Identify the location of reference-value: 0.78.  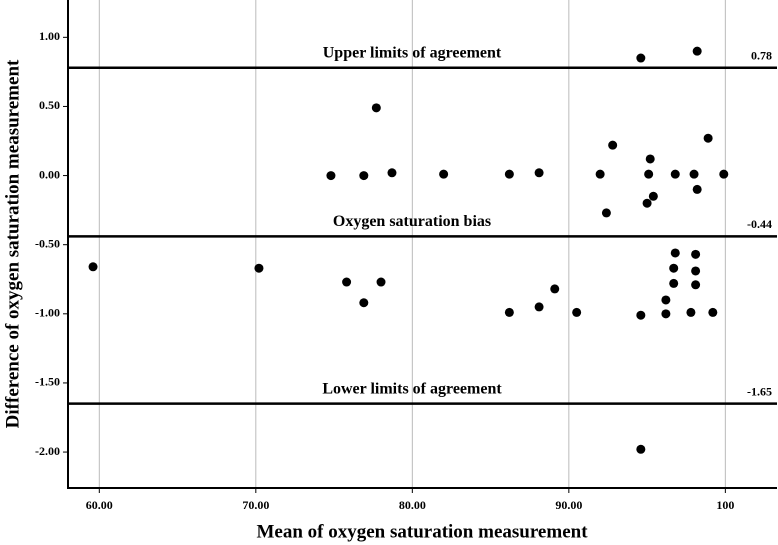
(761, 55).